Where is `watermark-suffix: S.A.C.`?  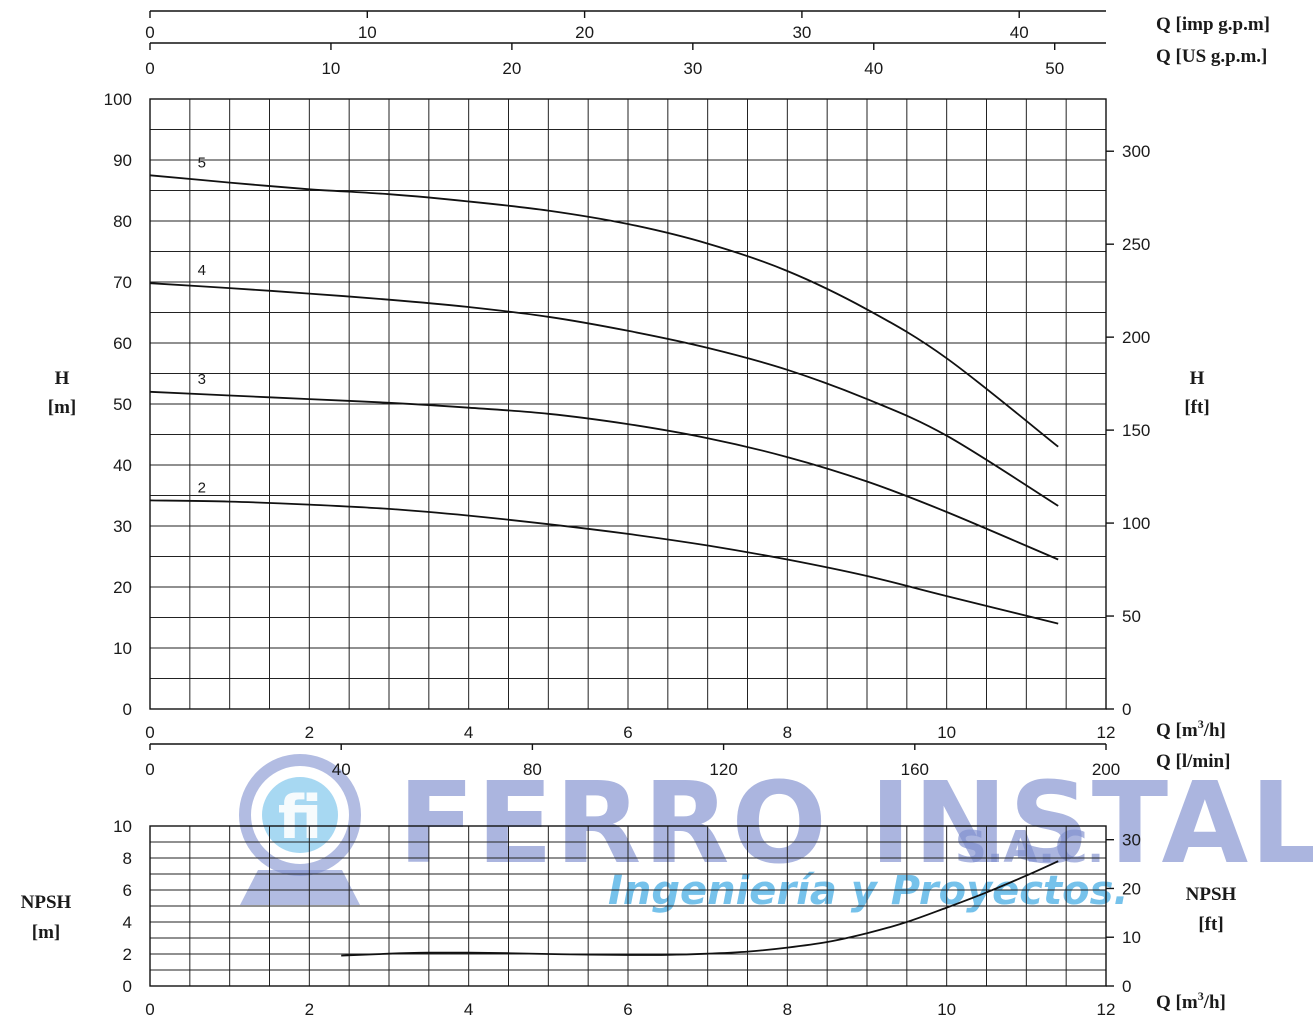 watermark-suffix: S.A.C. is located at coordinates (1029, 847).